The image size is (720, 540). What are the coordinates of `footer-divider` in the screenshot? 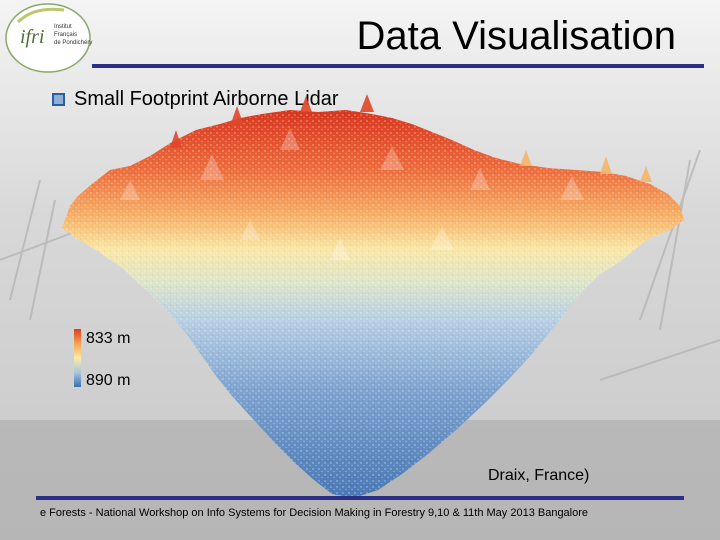 It's located at (360, 498).